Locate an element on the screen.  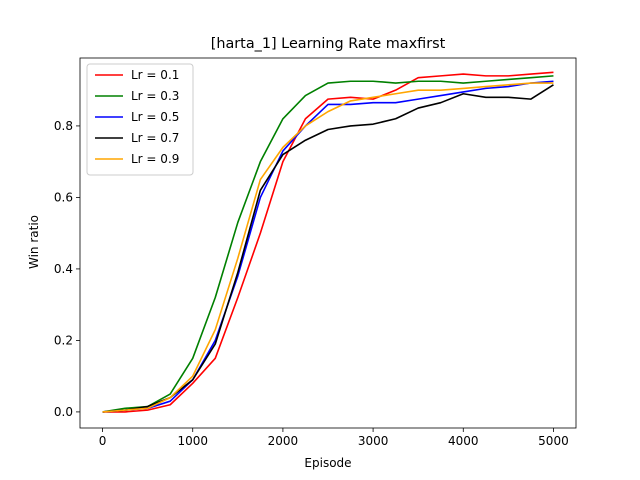
legend-label-2: Lr = 0.3 is located at coordinates (155, 96).